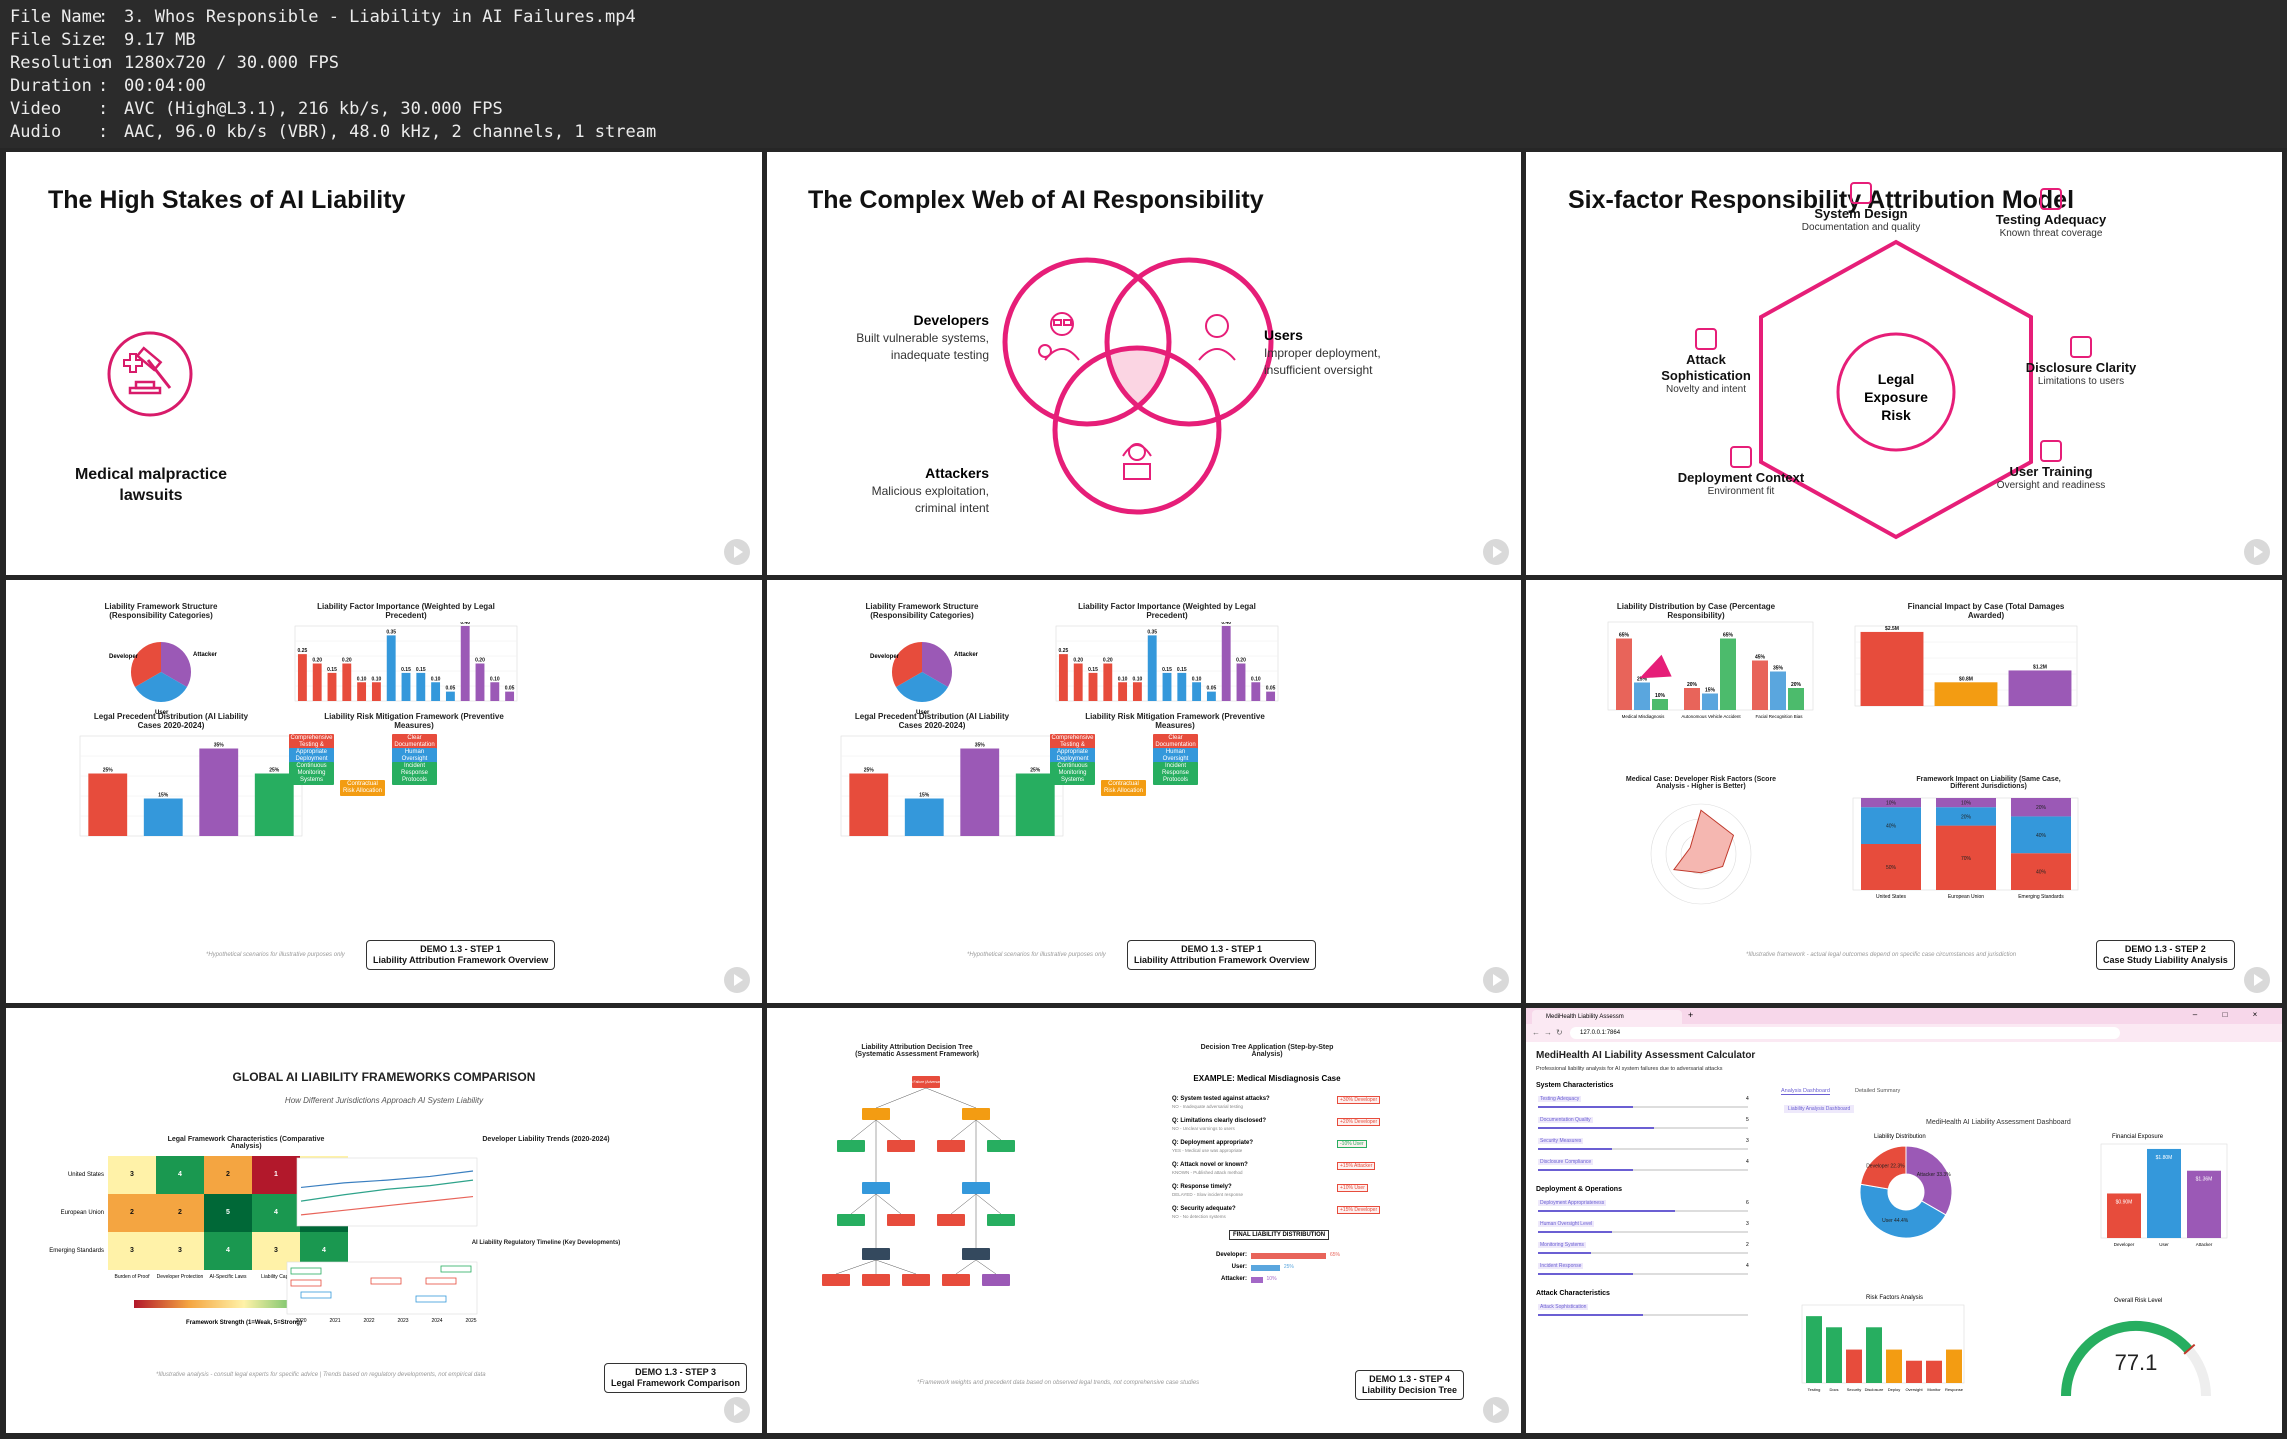 The height and width of the screenshot is (1439, 2287). What do you see at coordinates (228, 1213) in the screenshot?
I see `heatmap-cell: 5` at bounding box center [228, 1213].